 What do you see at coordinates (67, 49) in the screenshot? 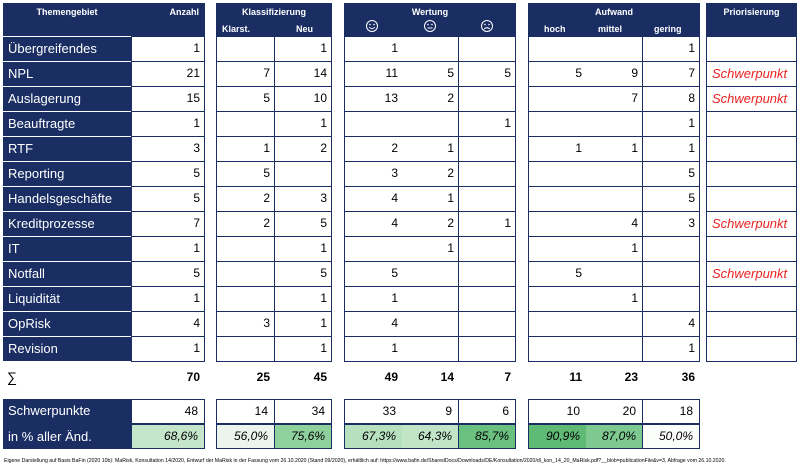
I see `row-topic: Übergreifendes` at bounding box center [67, 49].